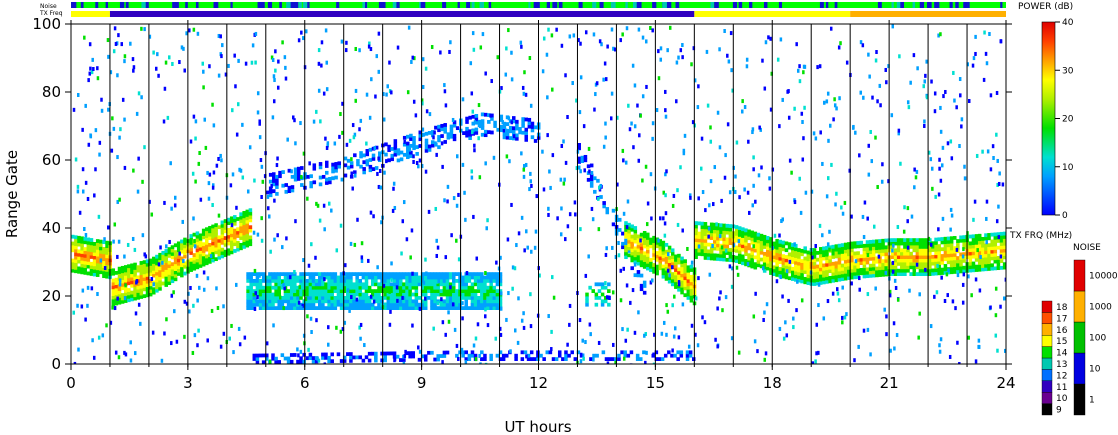 The image size is (1118, 435). What do you see at coordinates (305, 383) in the screenshot?
I see `x-tick-label-6: 6` at bounding box center [305, 383].